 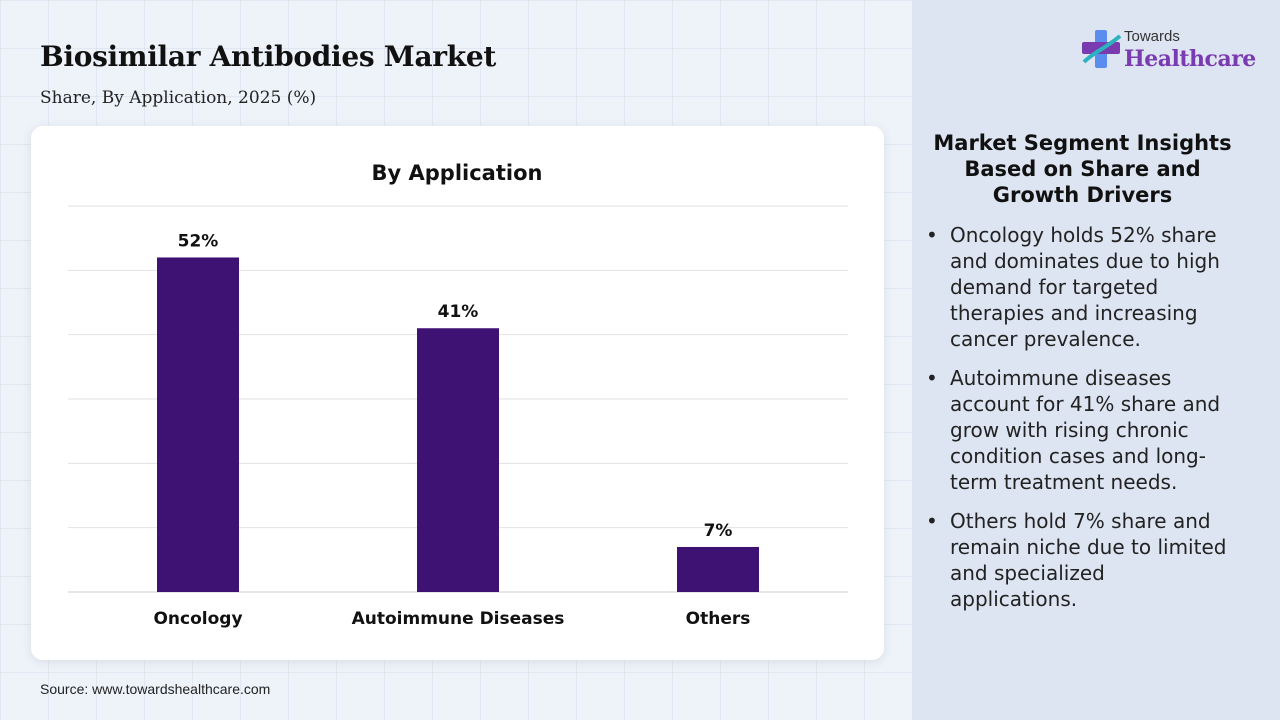 What do you see at coordinates (1190, 59) in the screenshot?
I see `logo-text-healthcare: Healthcare` at bounding box center [1190, 59].